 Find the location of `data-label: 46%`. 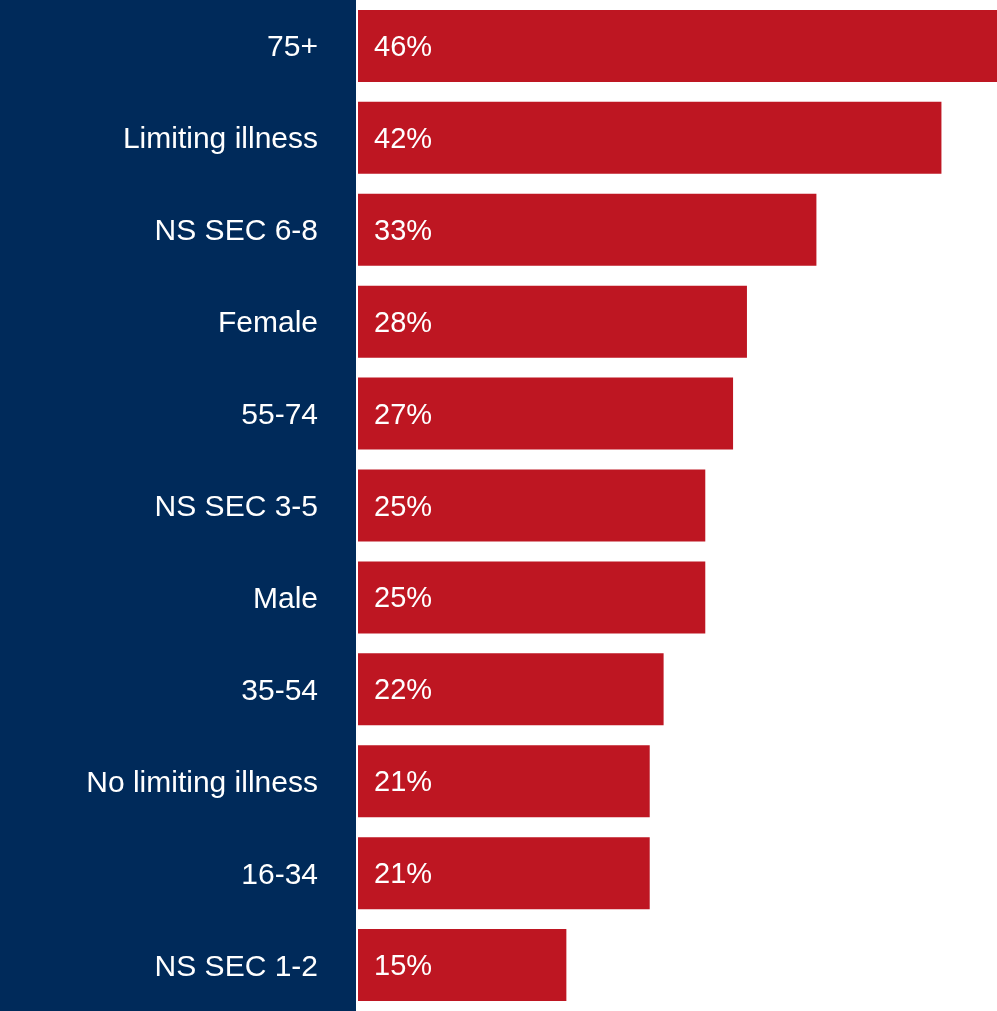

data-label: 46% is located at coordinates (403, 45).